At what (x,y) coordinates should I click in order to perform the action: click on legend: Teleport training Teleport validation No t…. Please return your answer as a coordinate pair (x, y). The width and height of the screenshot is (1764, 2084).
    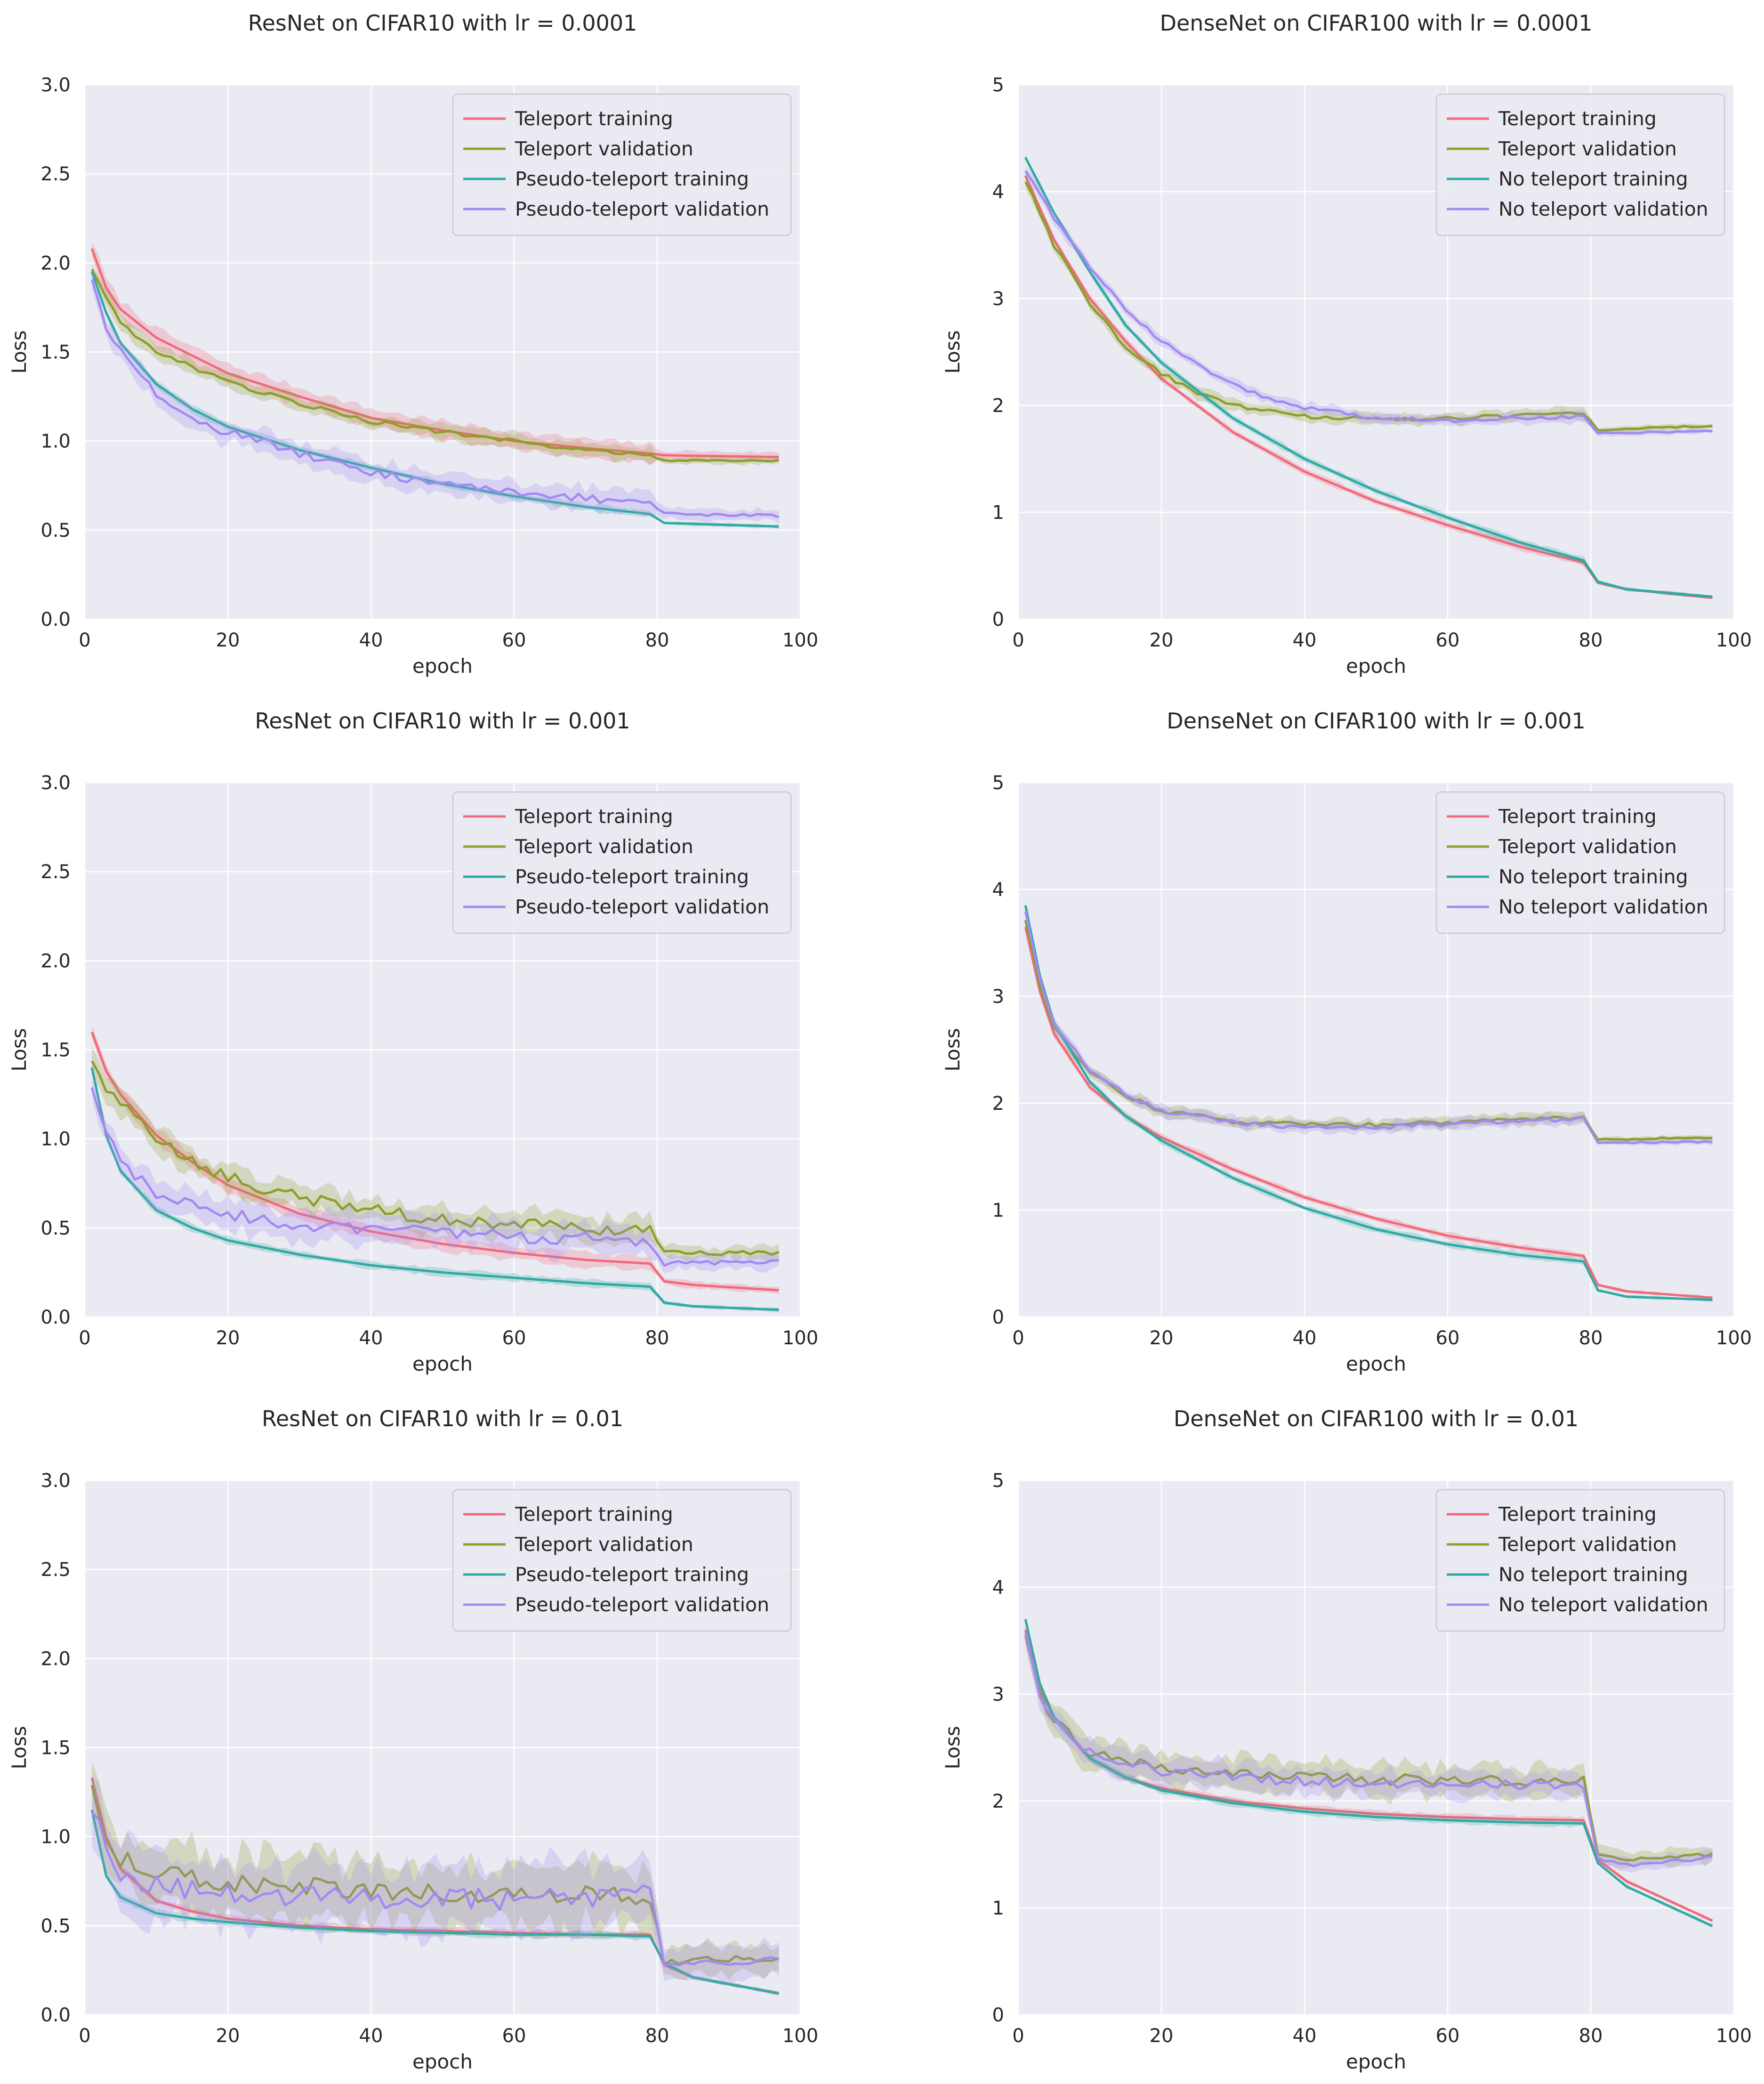
    Looking at the image, I should click on (1580, 164).